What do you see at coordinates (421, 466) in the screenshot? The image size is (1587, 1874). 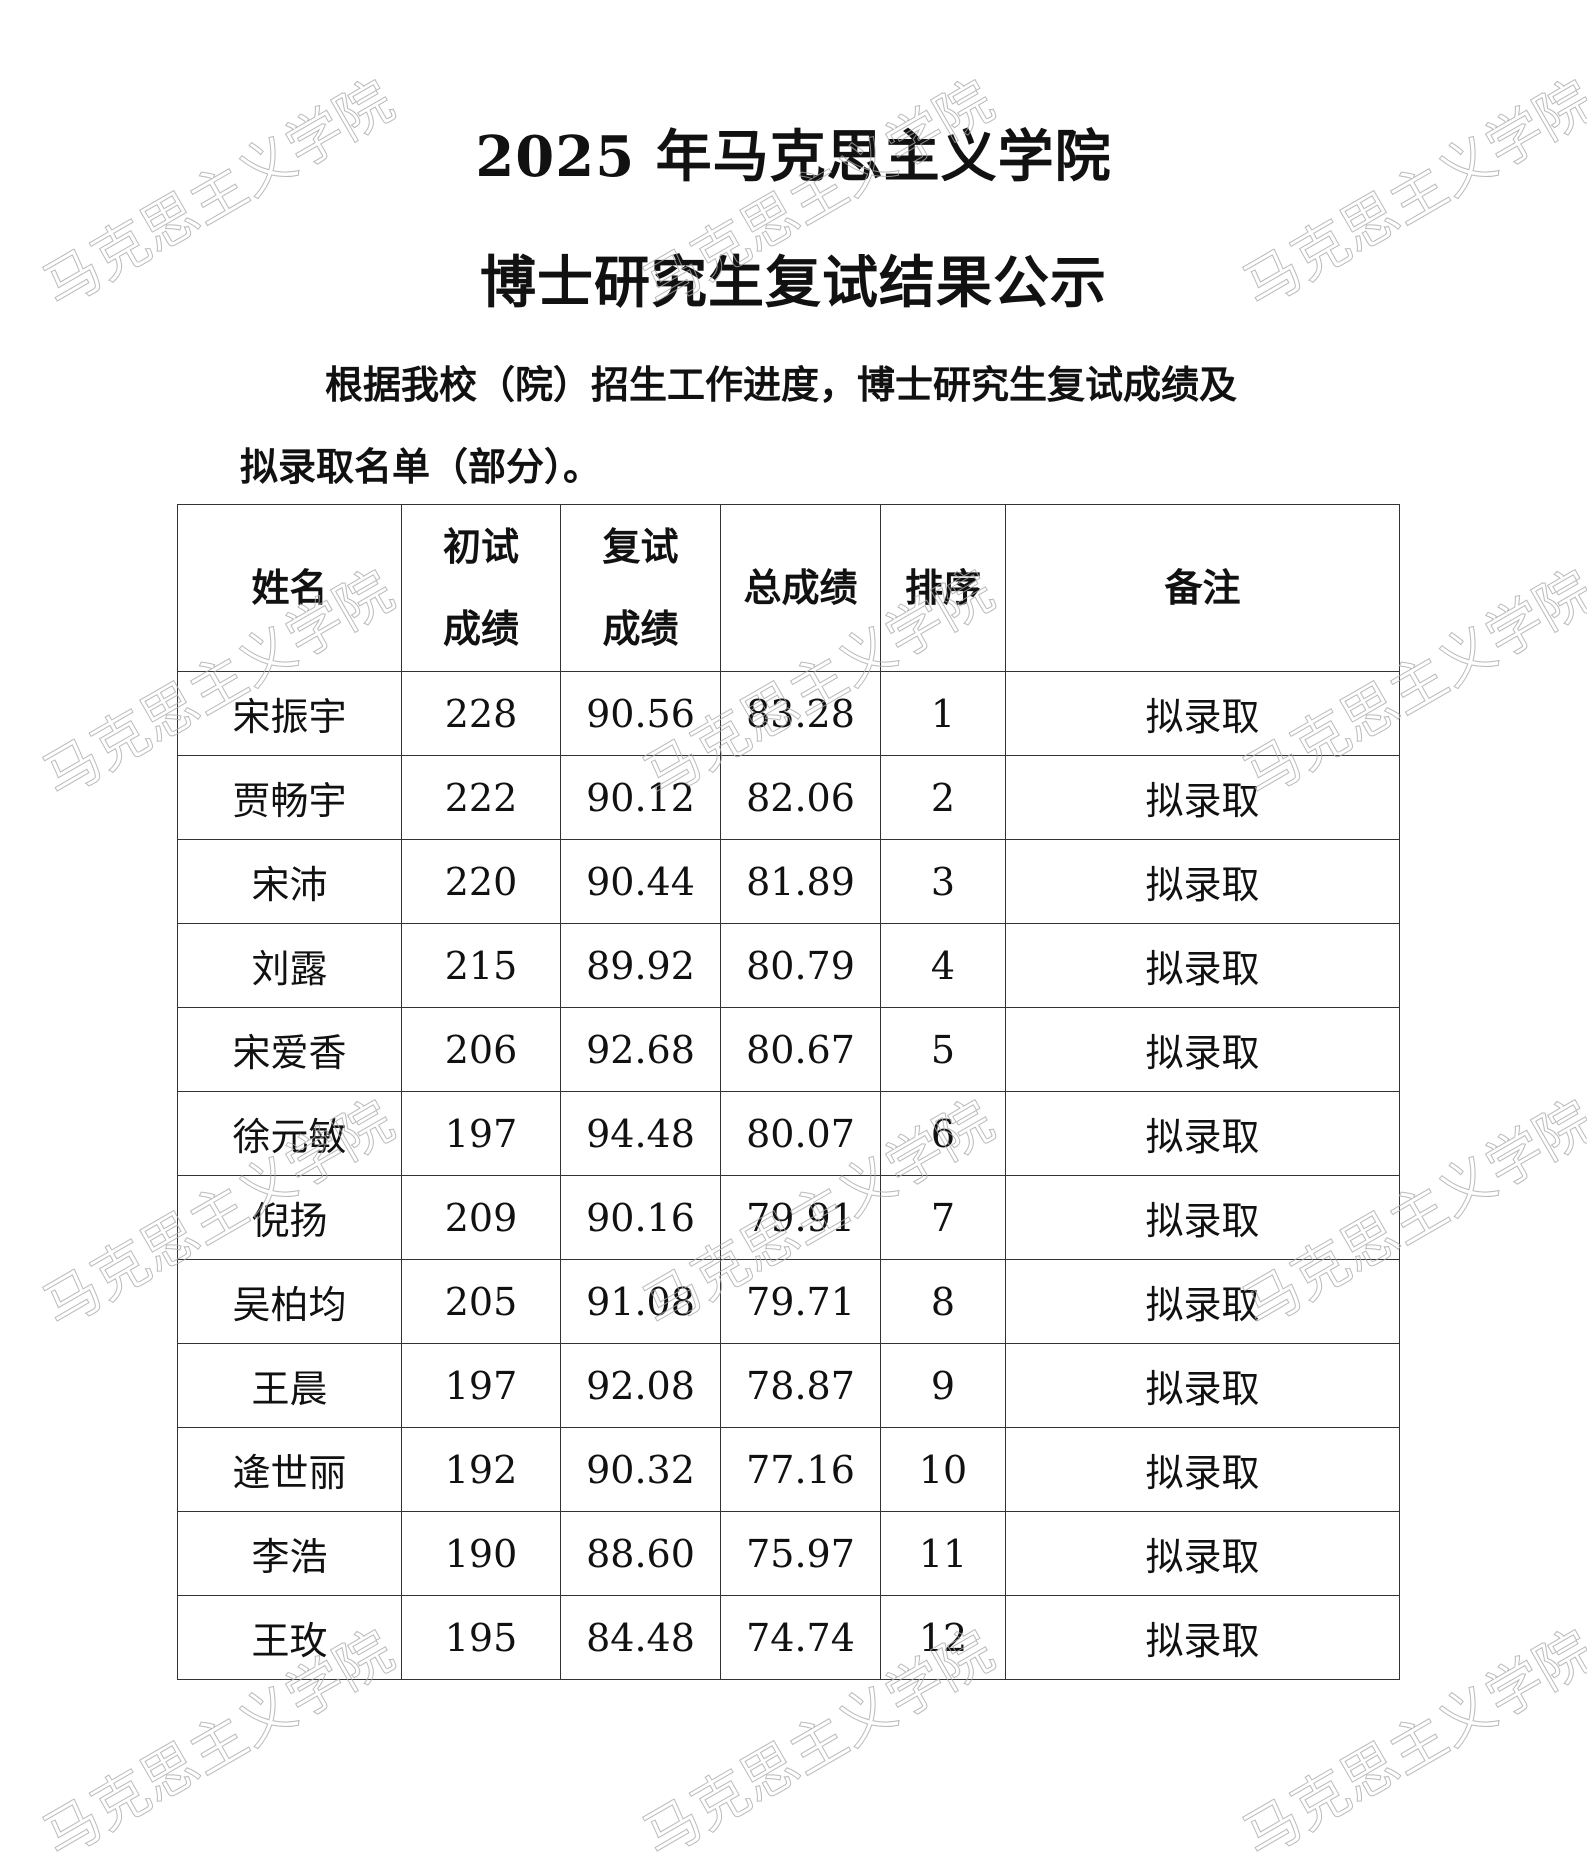 I see `intro-line2: 拟录取名单（部分）。` at bounding box center [421, 466].